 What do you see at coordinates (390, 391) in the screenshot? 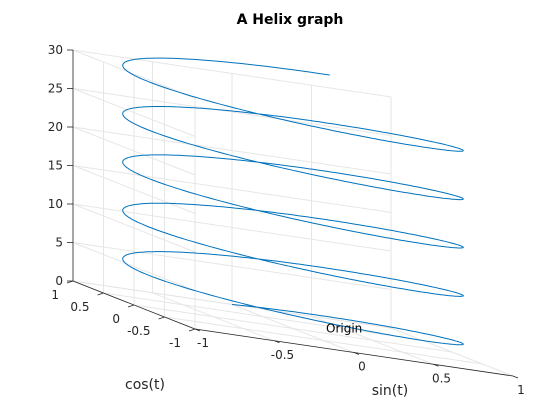
I see `x-axis-label: sin(t)` at bounding box center [390, 391].